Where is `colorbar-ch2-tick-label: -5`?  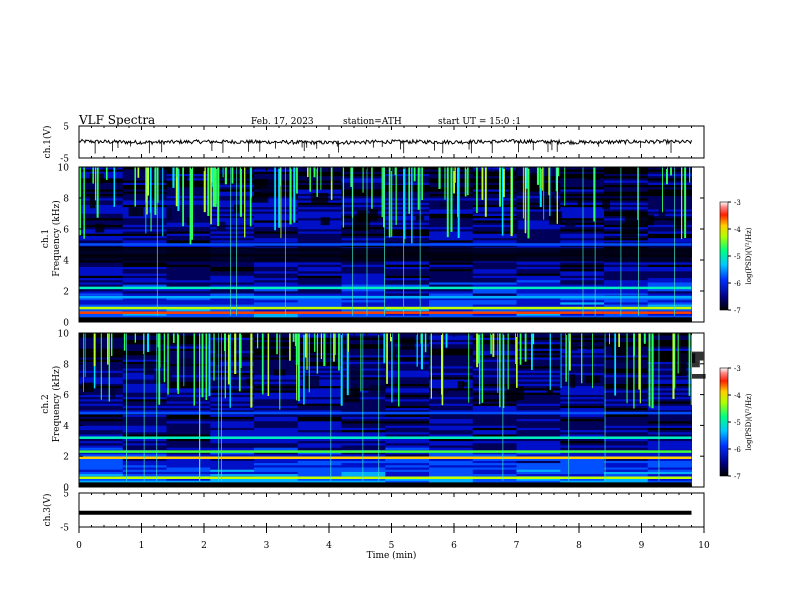
colorbar-ch2-tick-label: -5 is located at coordinates (737, 423).